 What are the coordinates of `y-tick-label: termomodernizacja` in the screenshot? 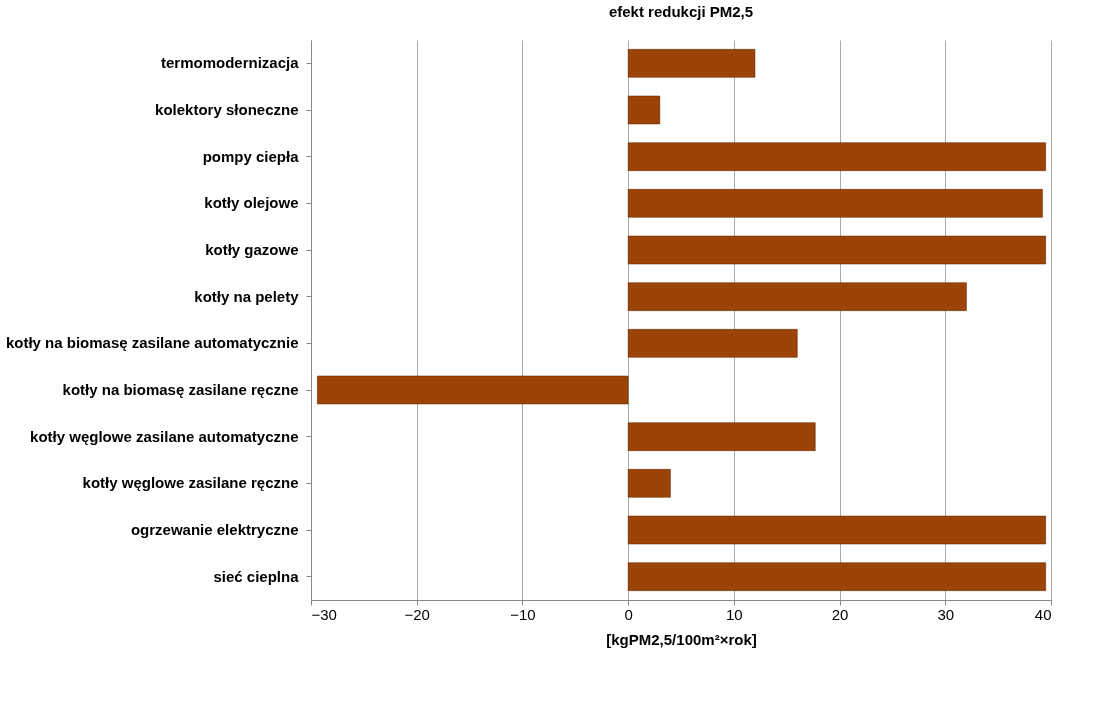 It's located at (230, 63).